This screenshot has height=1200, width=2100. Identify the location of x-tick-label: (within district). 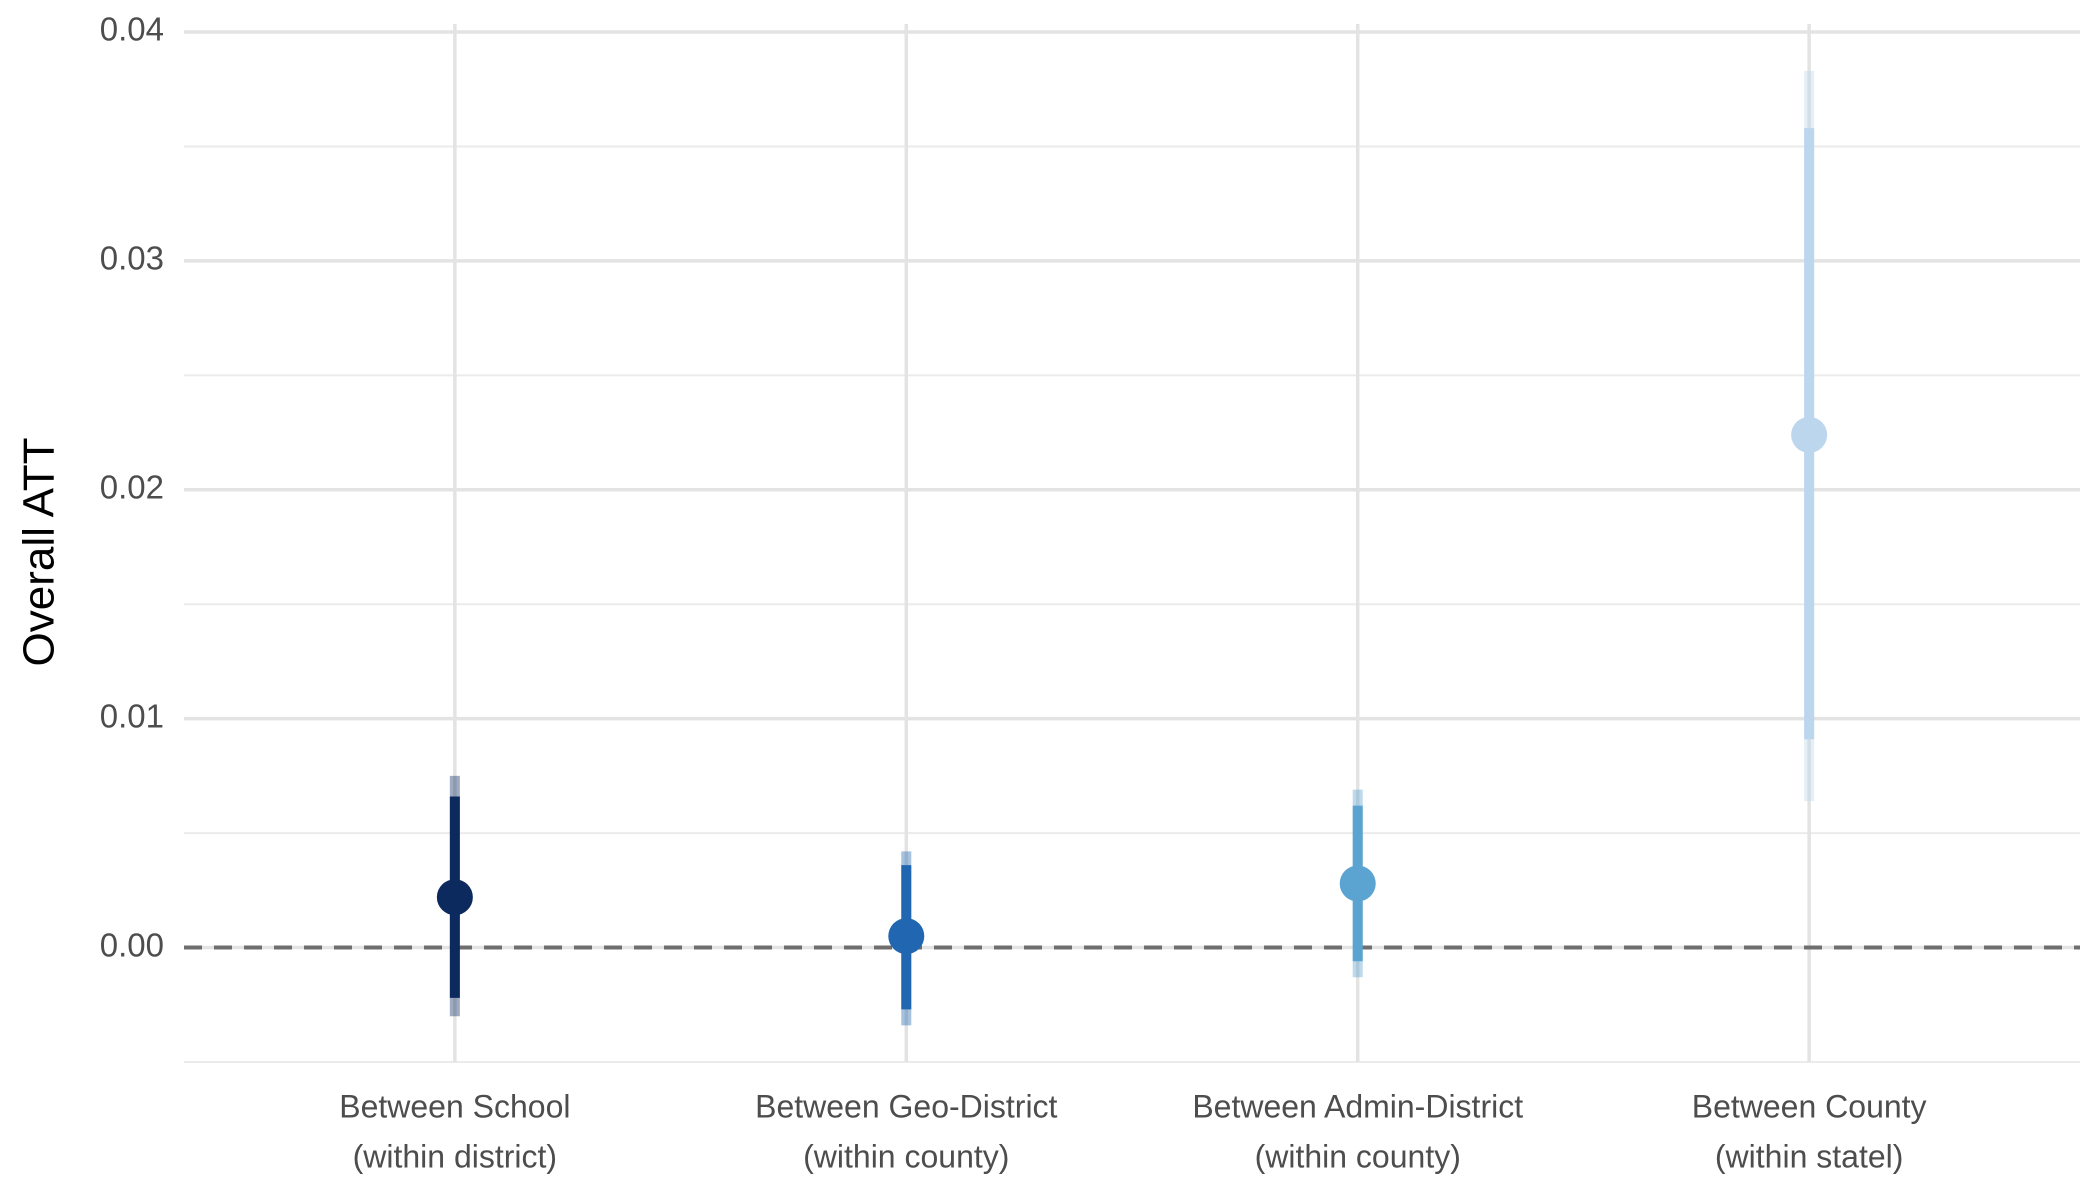
(455, 1156).